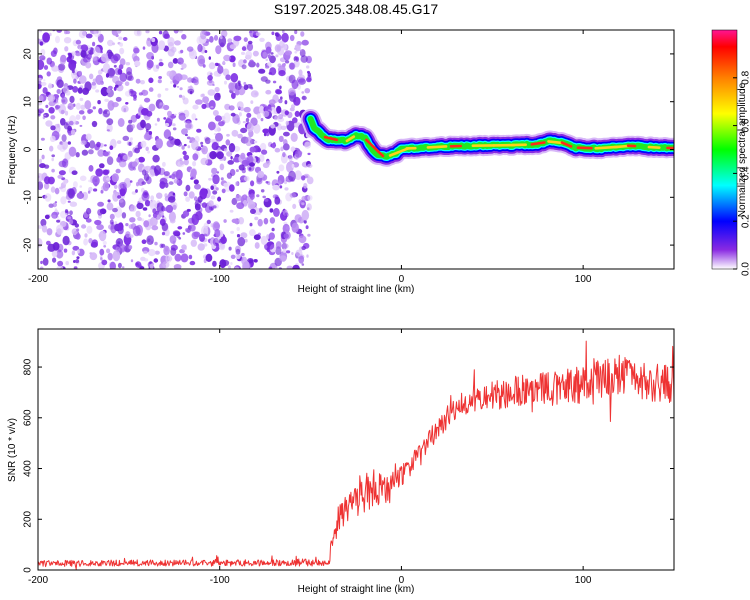 This screenshot has height=600, width=750. What do you see at coordinates (402, 580) in the screenshot?
I see `snr-x-tick-label: 0` at bounding box center [402, 580].